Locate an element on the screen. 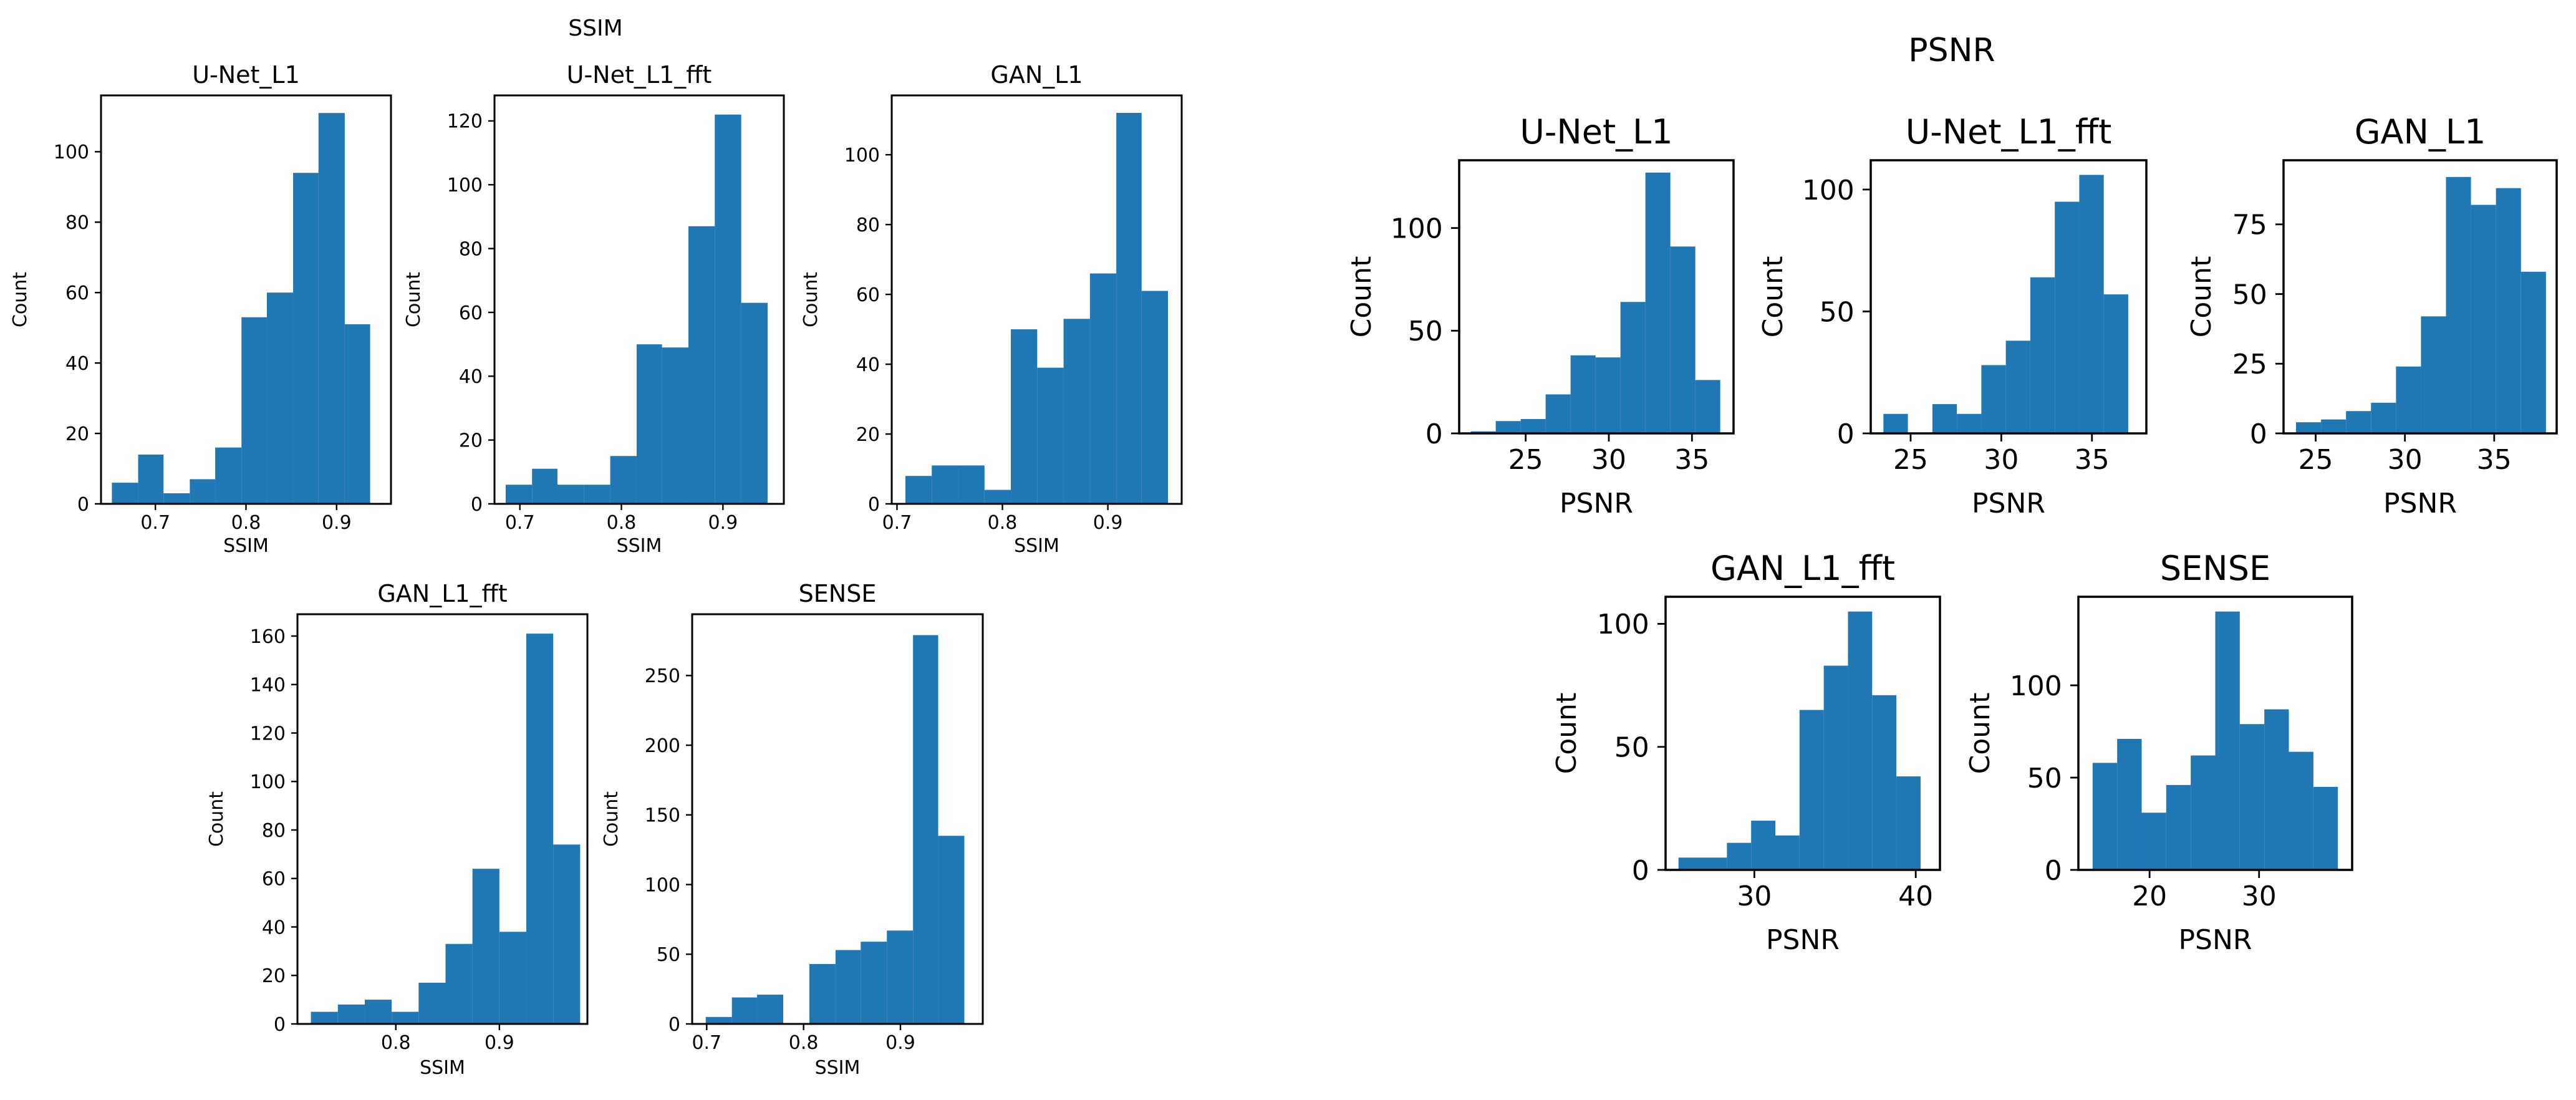 The image size is (2576, 1100). y-tick-label: 200 is located at coordinates (662, 746).